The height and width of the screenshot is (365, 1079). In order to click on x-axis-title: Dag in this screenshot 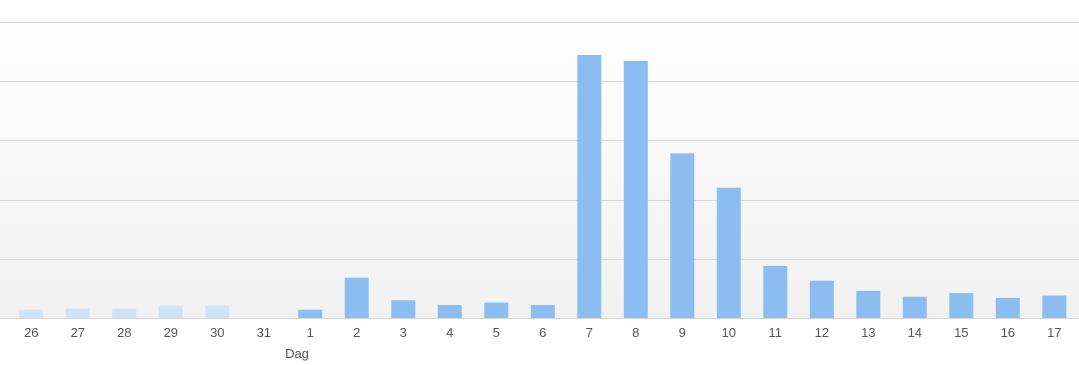, I will do `click(297, 353)`.